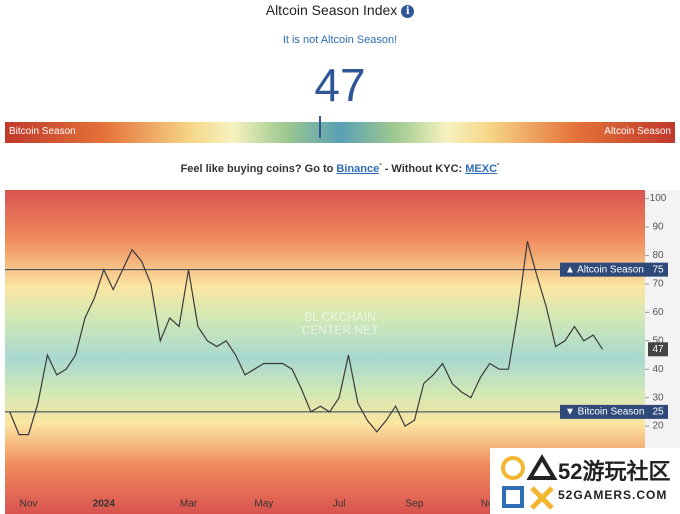 Image resolution: width=680 pixels, height=514 pixels. What do you see at coordinates (614, 471) in the screenshot?
I see `watermark-title: 52游玩社区` at bounding box center [614, 471].